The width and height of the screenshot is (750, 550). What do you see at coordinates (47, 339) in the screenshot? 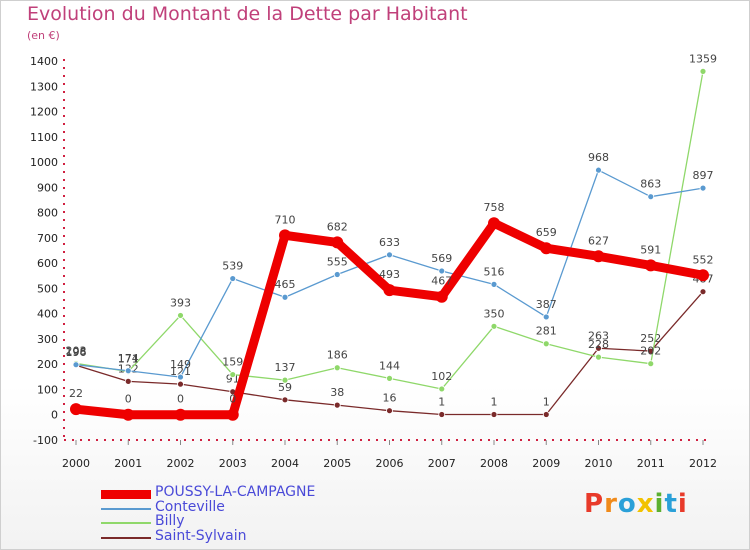
I see `y-tick-label: 300` at bounding box center [47, 339].